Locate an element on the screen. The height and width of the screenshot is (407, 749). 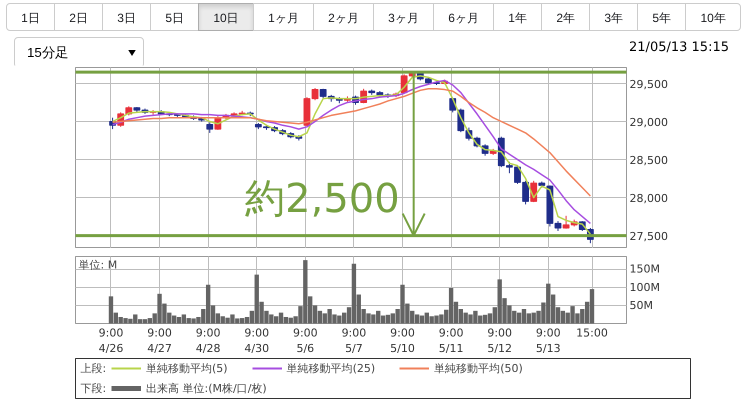
text: 3年 is located at coordinates (613, 17).